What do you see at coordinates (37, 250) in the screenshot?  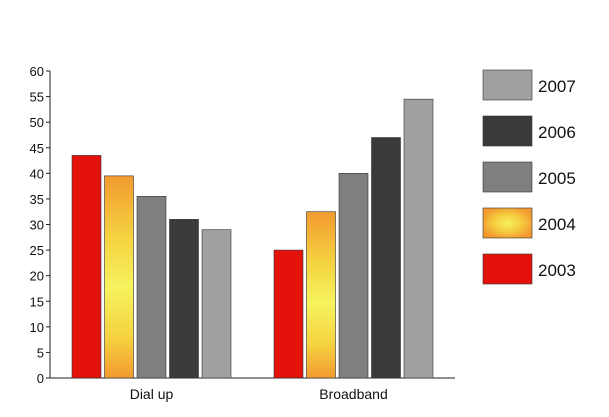 I see `y-tick-label: 25` at bounding box center [37, 250].